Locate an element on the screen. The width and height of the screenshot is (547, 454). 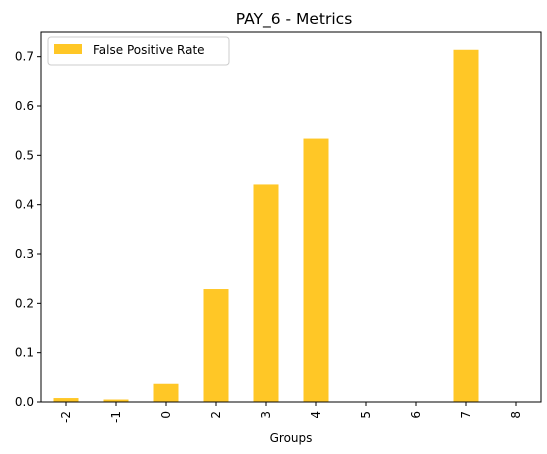
x-tick-label: 8 is located at coordinates (516, 415).